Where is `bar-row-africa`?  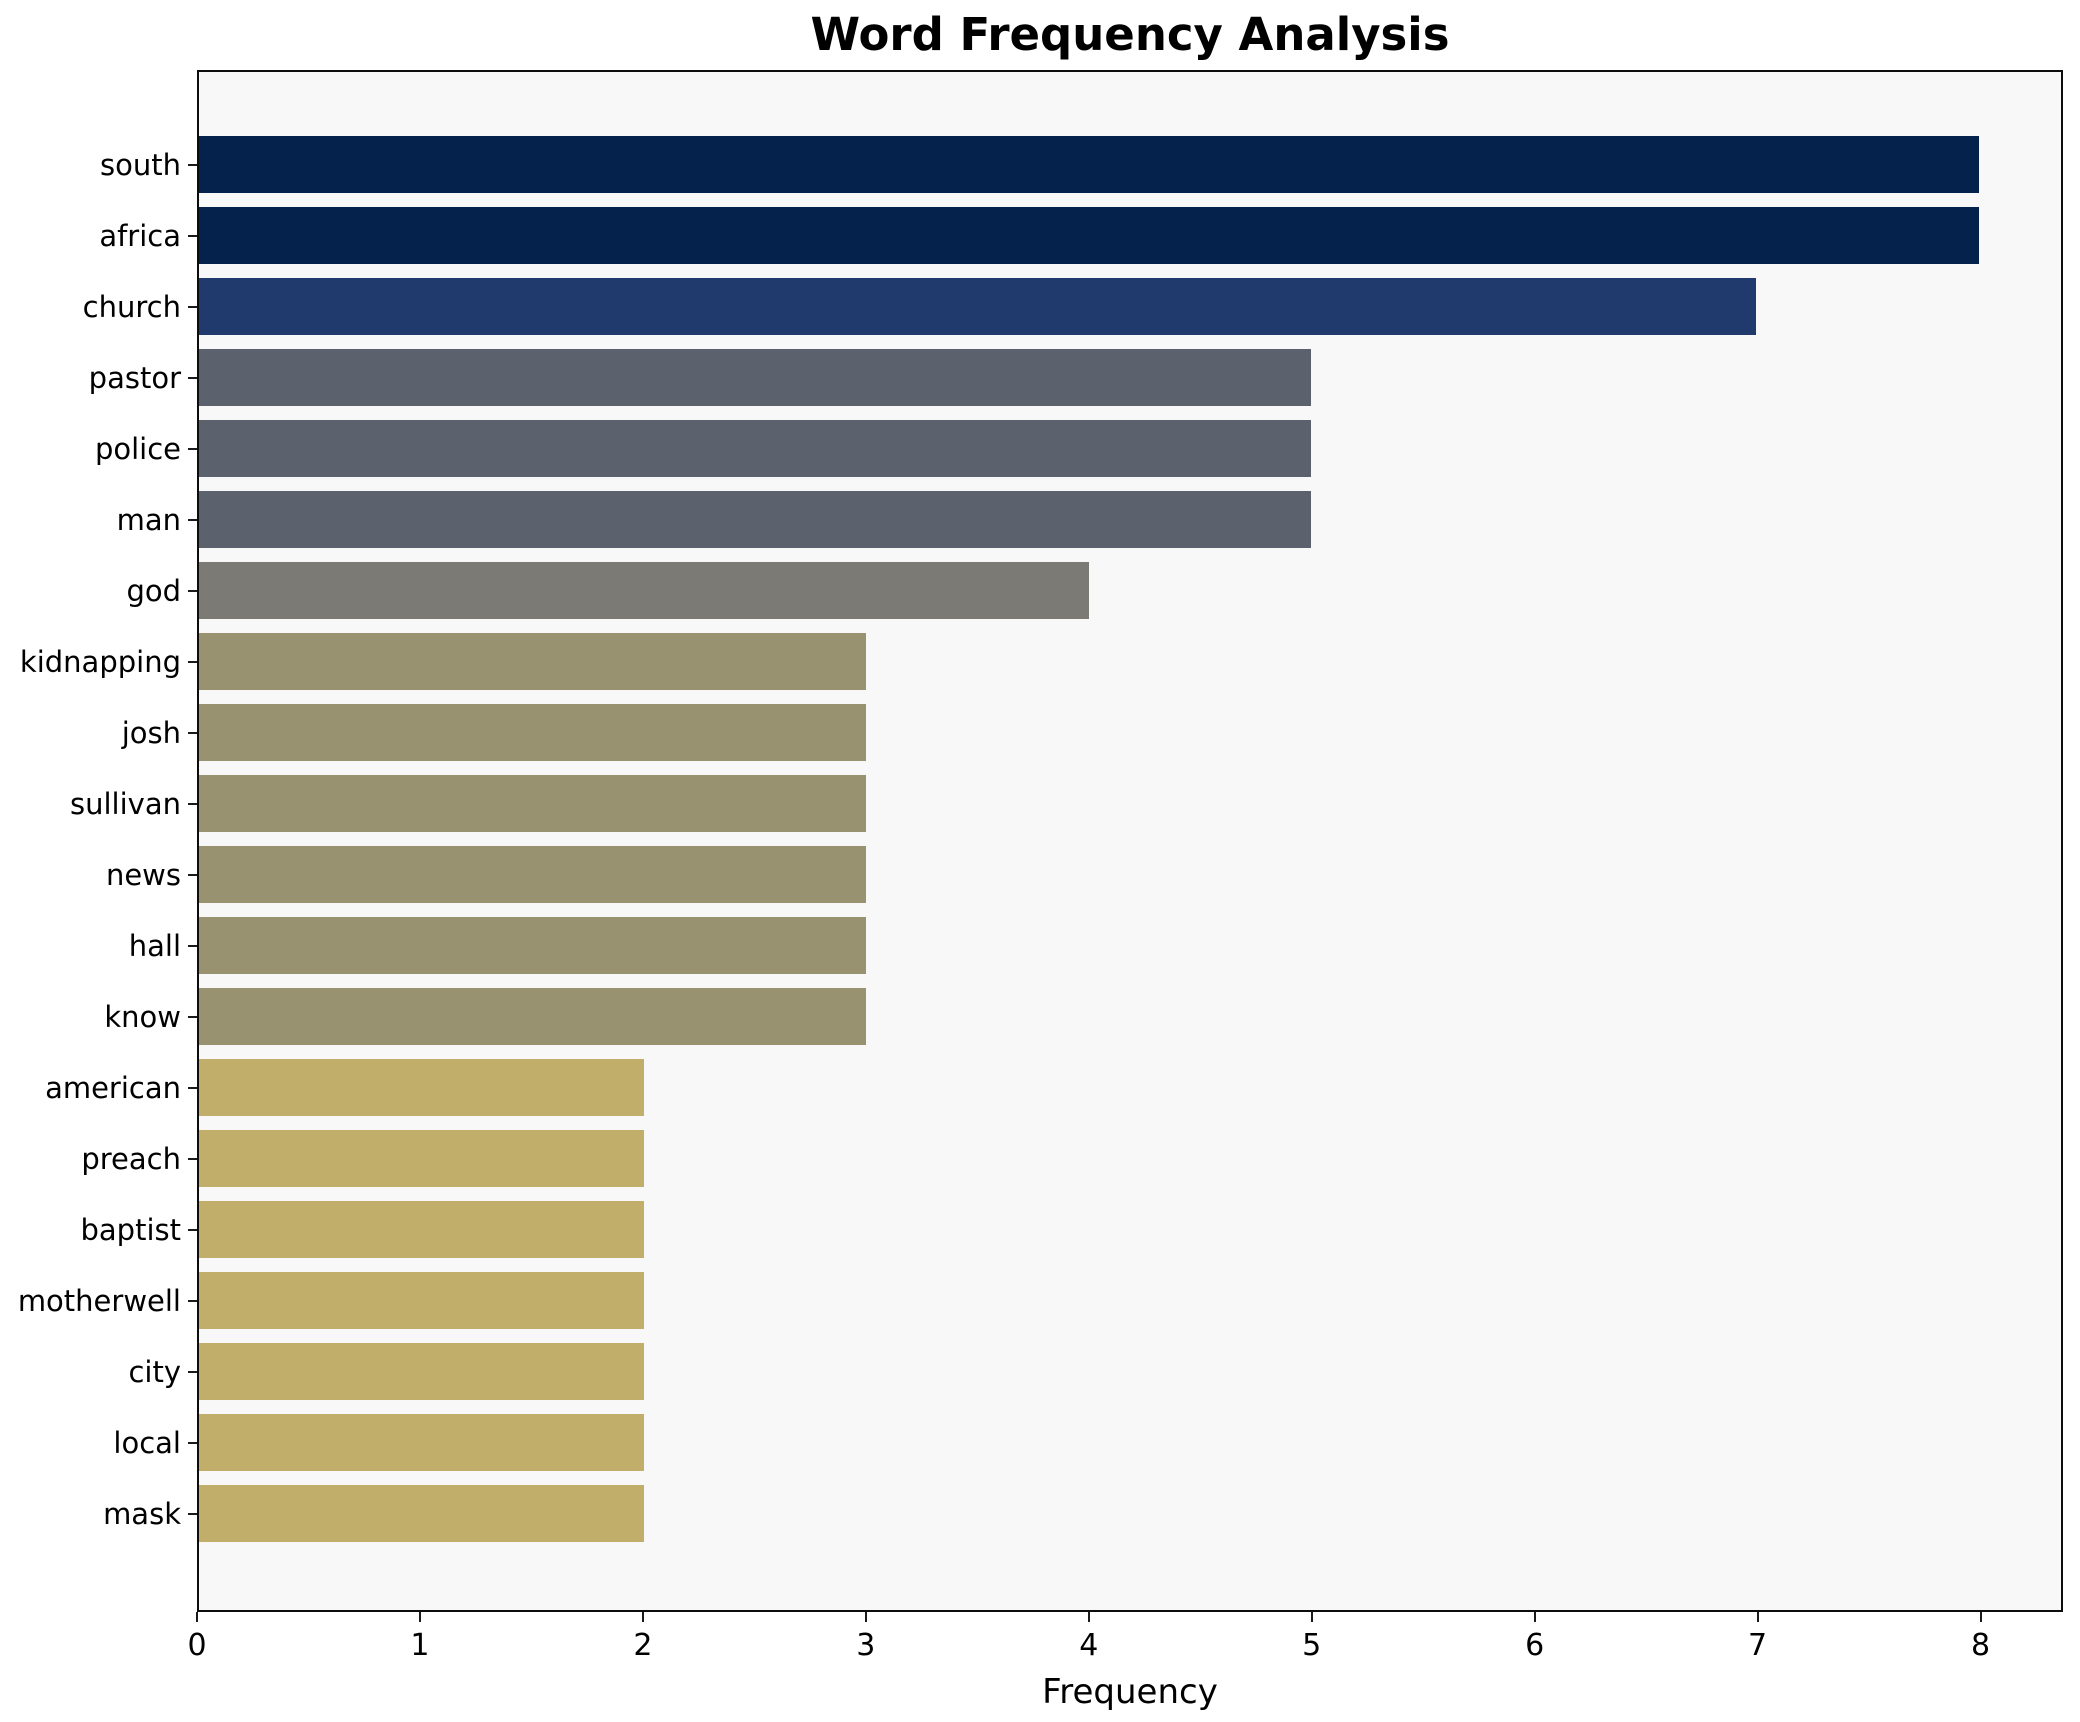 bar-row-africa is located at coordinates (1130, 235).